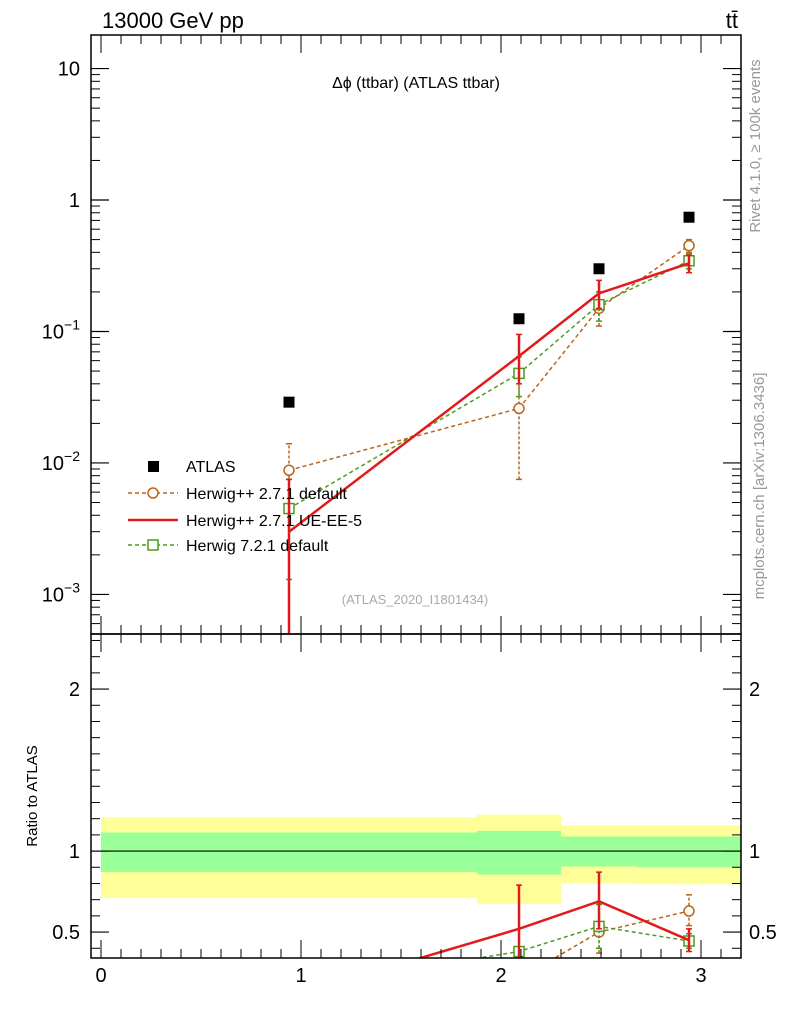  What do you see at coordinates (416, 83) in the screenshot?
I see `plot-title: Δϕ (ttbar) (ATLAS ttbar)` at bounding box center [416, 83].